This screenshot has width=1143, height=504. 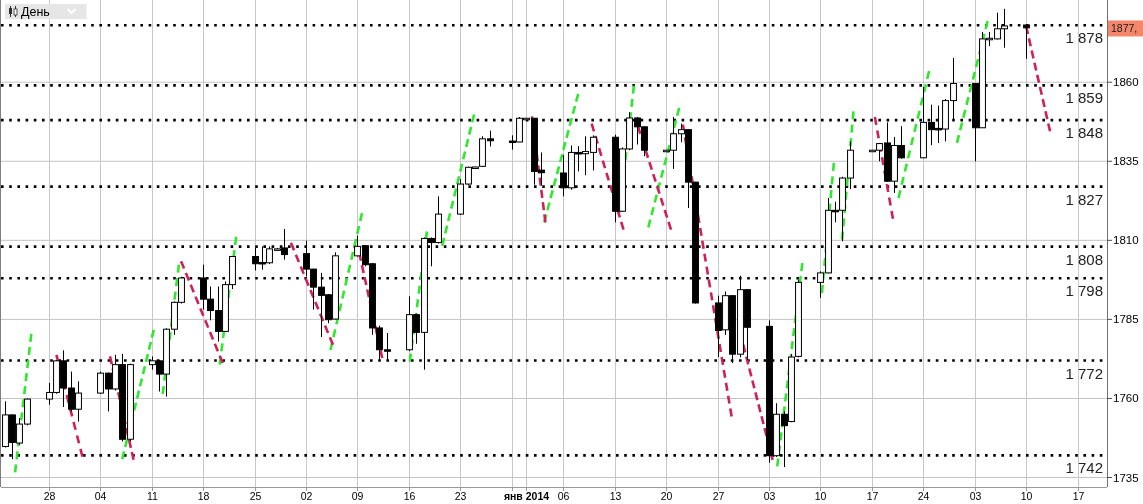 I want to click on ref-line-label: 1 859, so click(x=1084, y=98).